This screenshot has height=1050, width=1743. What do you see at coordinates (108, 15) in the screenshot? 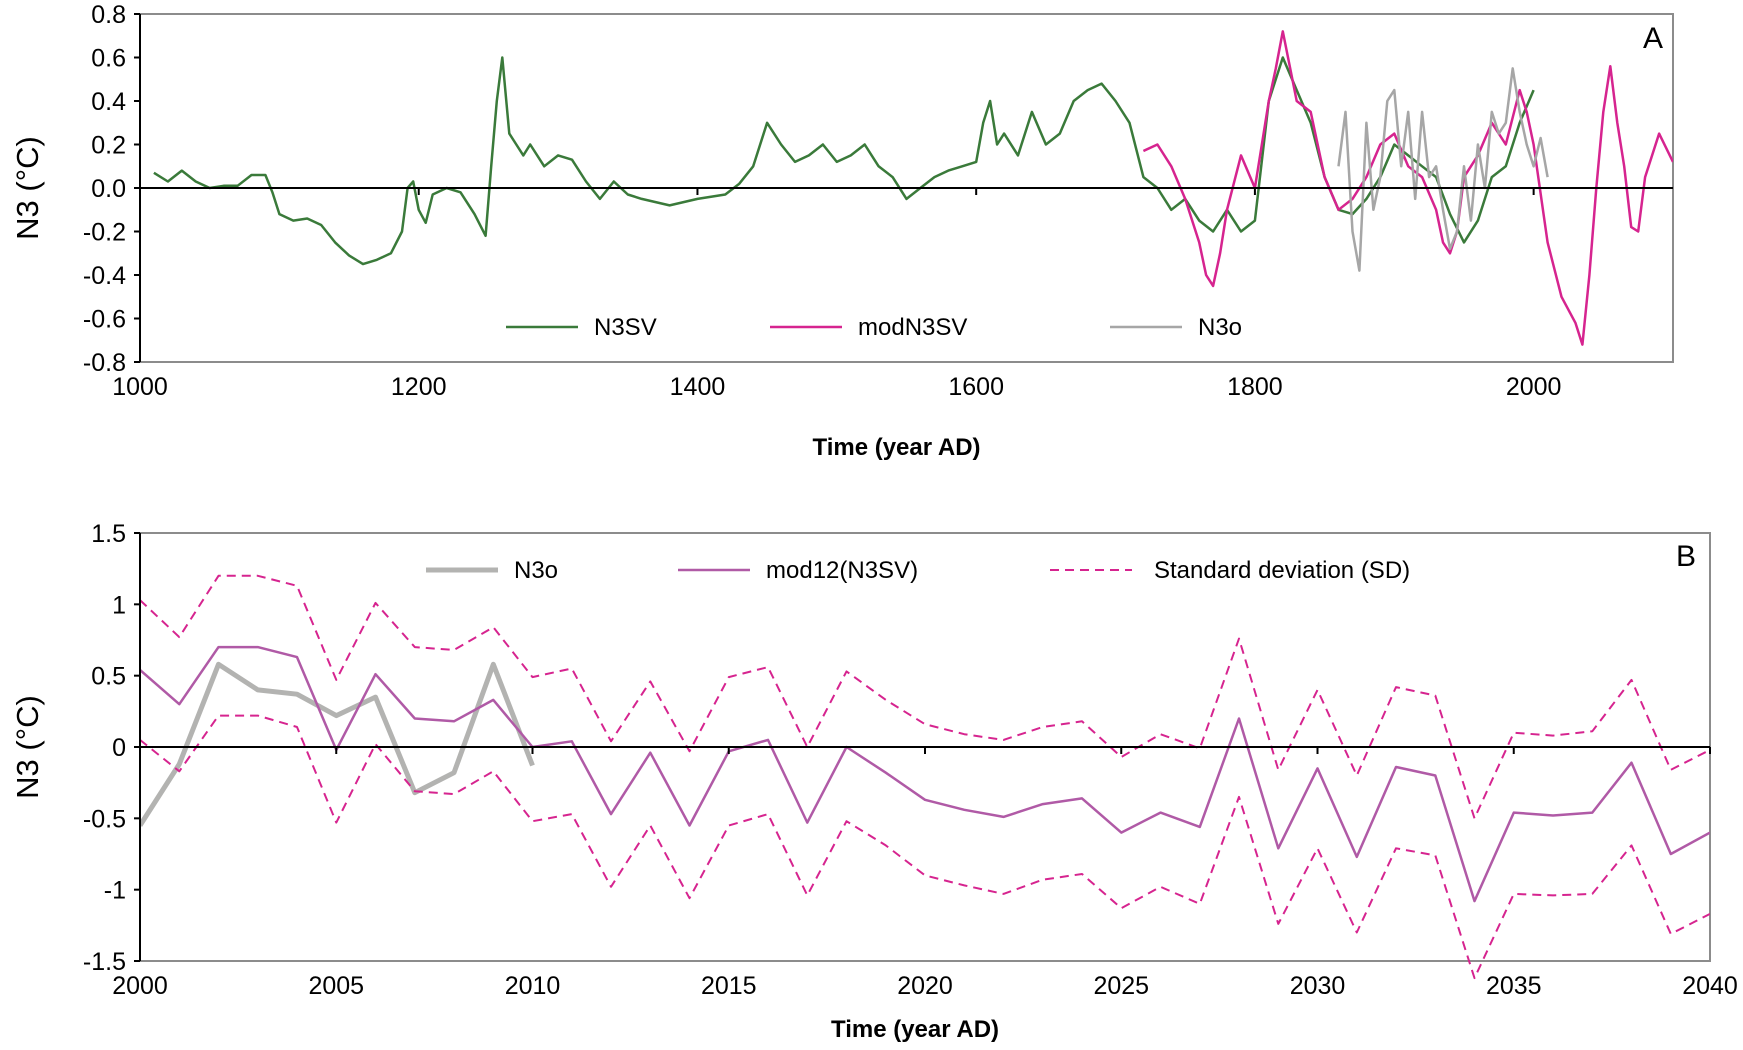
I see `y-tick-label: 0.8` at bounding box center [108, 15].